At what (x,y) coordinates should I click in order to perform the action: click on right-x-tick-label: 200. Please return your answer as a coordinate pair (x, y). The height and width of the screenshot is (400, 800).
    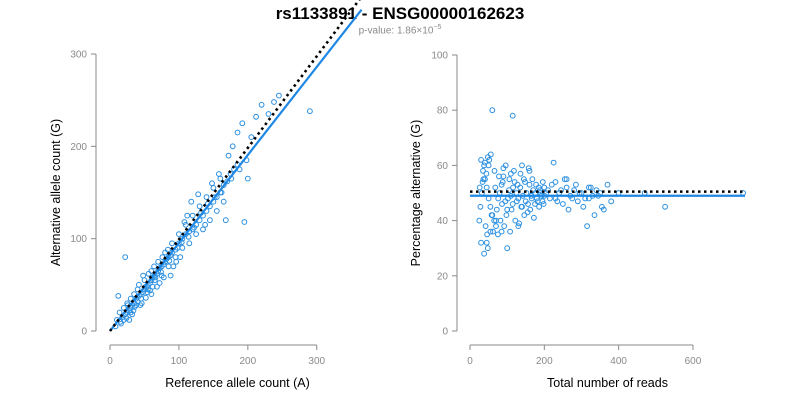
    Looking at the image, I should click on (544, 361).